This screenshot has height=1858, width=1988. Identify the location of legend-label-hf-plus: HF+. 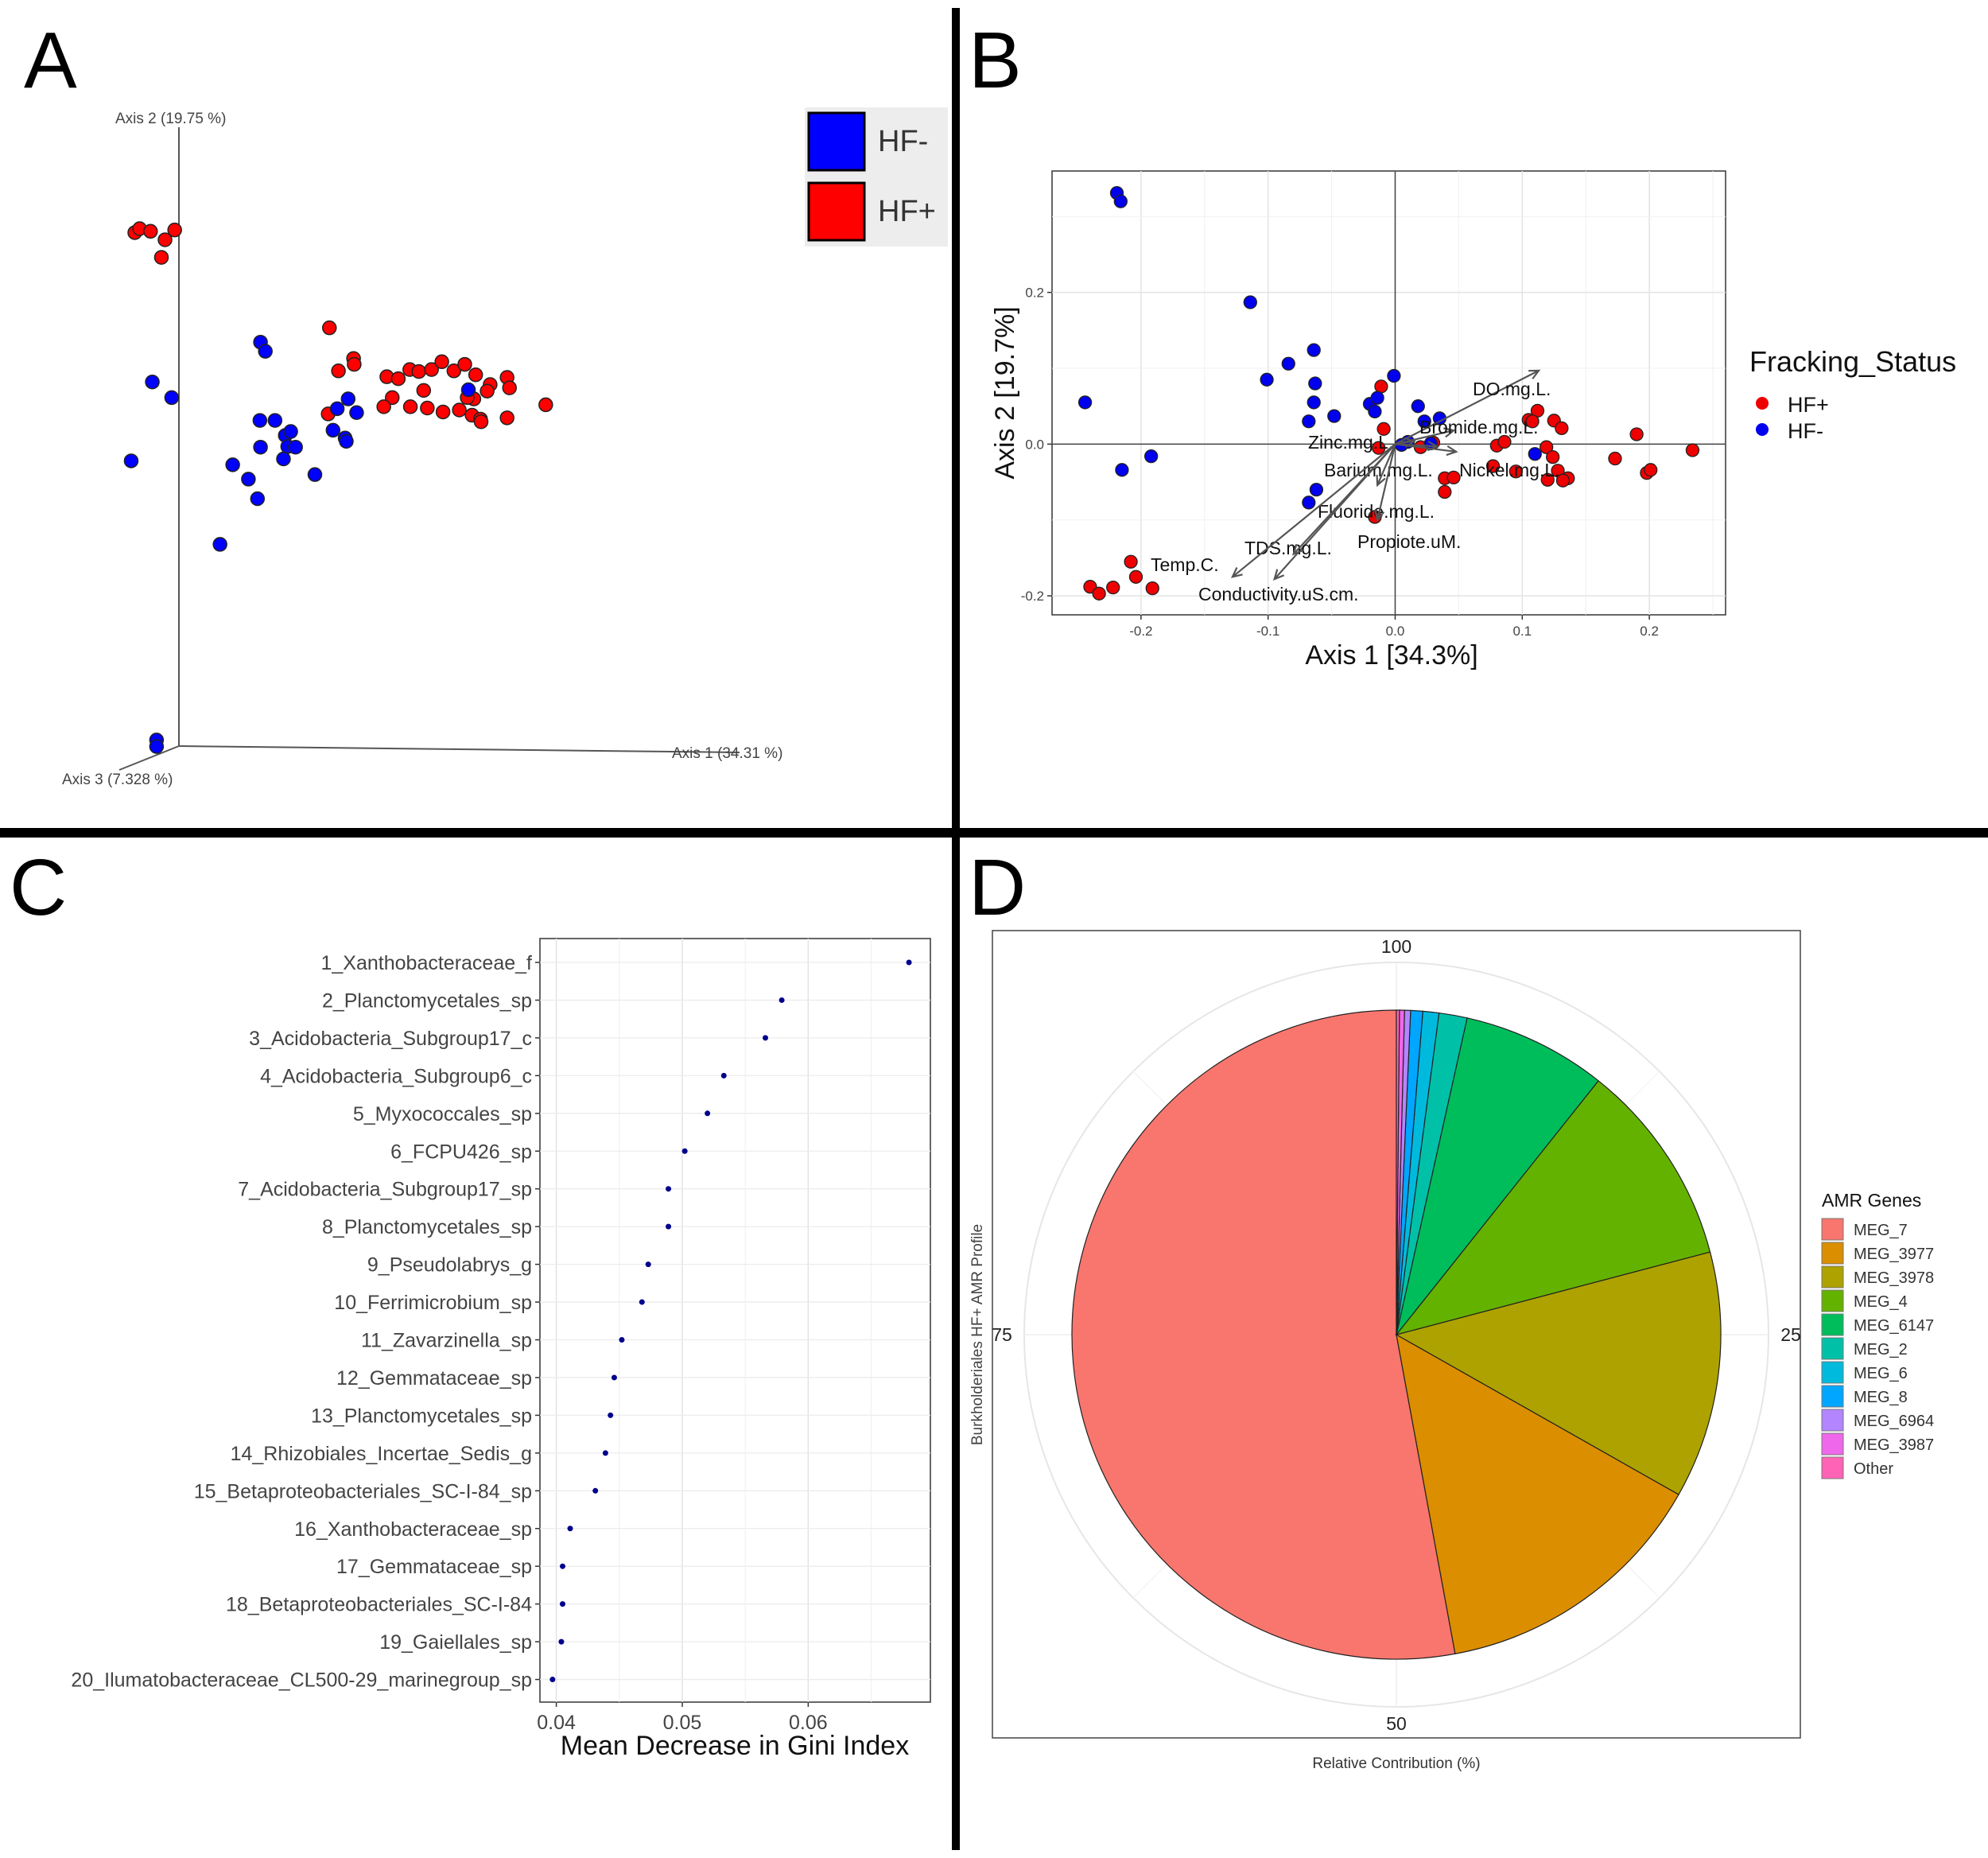
(907, 212).